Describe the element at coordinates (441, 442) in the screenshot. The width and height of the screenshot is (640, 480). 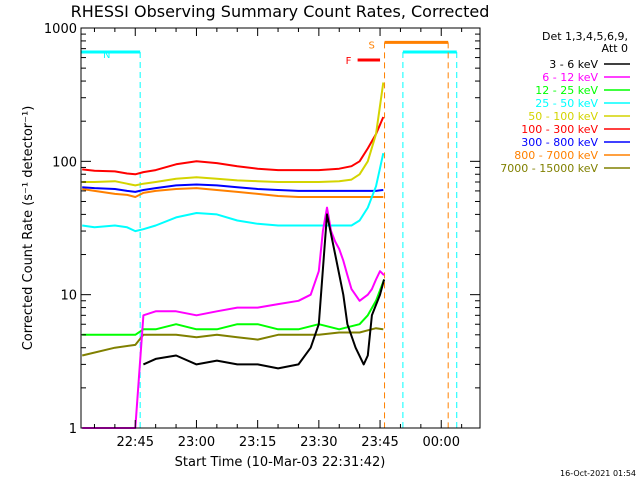
I see `x-tick-label-5: 00:00` at that location.